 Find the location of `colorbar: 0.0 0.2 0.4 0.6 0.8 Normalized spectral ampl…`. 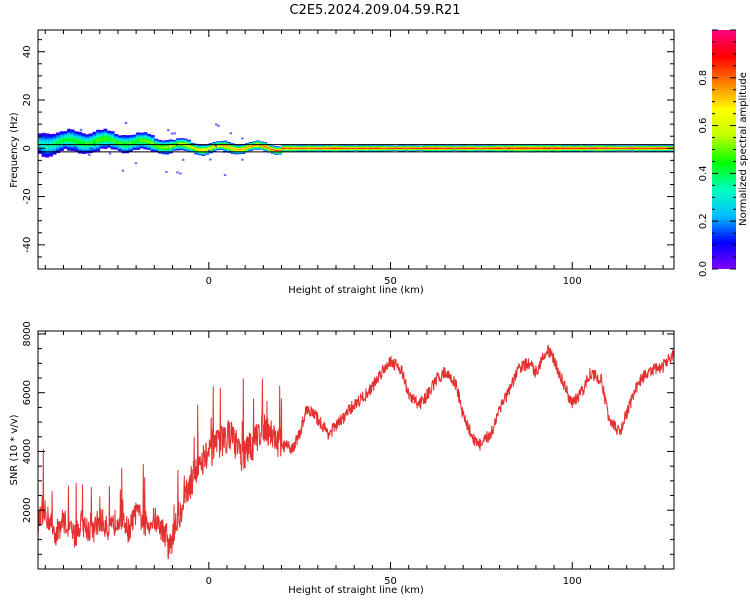

colorbar: 0.0 0.2 0.4 0.6 0.8 Normalized spectral ampl… is located at coordinates (723, 153).